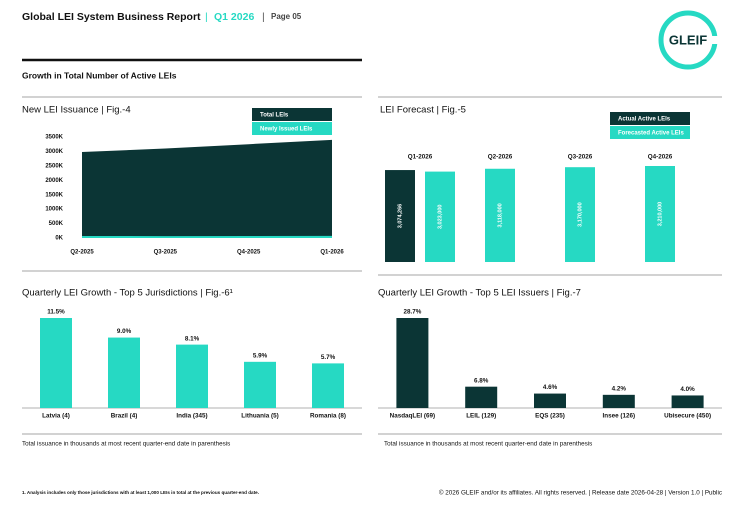  What do you see at coordinates (274, 116) in the screenshot?
I see `legend-label: Total LEIs` at bounding box center [274, 116].